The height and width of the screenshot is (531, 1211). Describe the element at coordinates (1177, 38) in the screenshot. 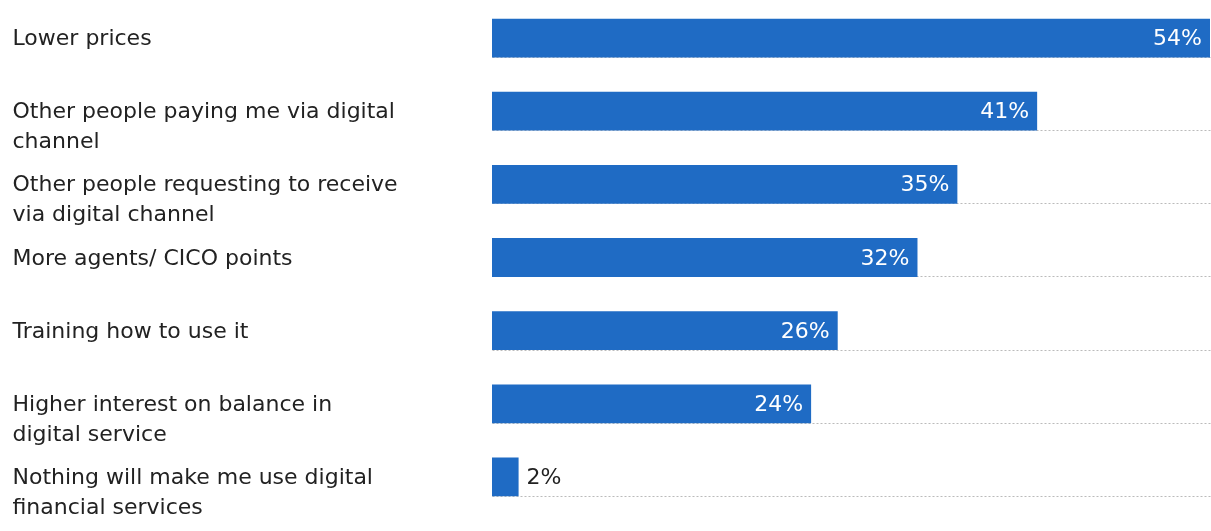

I see `data-label: 54%` at that location.